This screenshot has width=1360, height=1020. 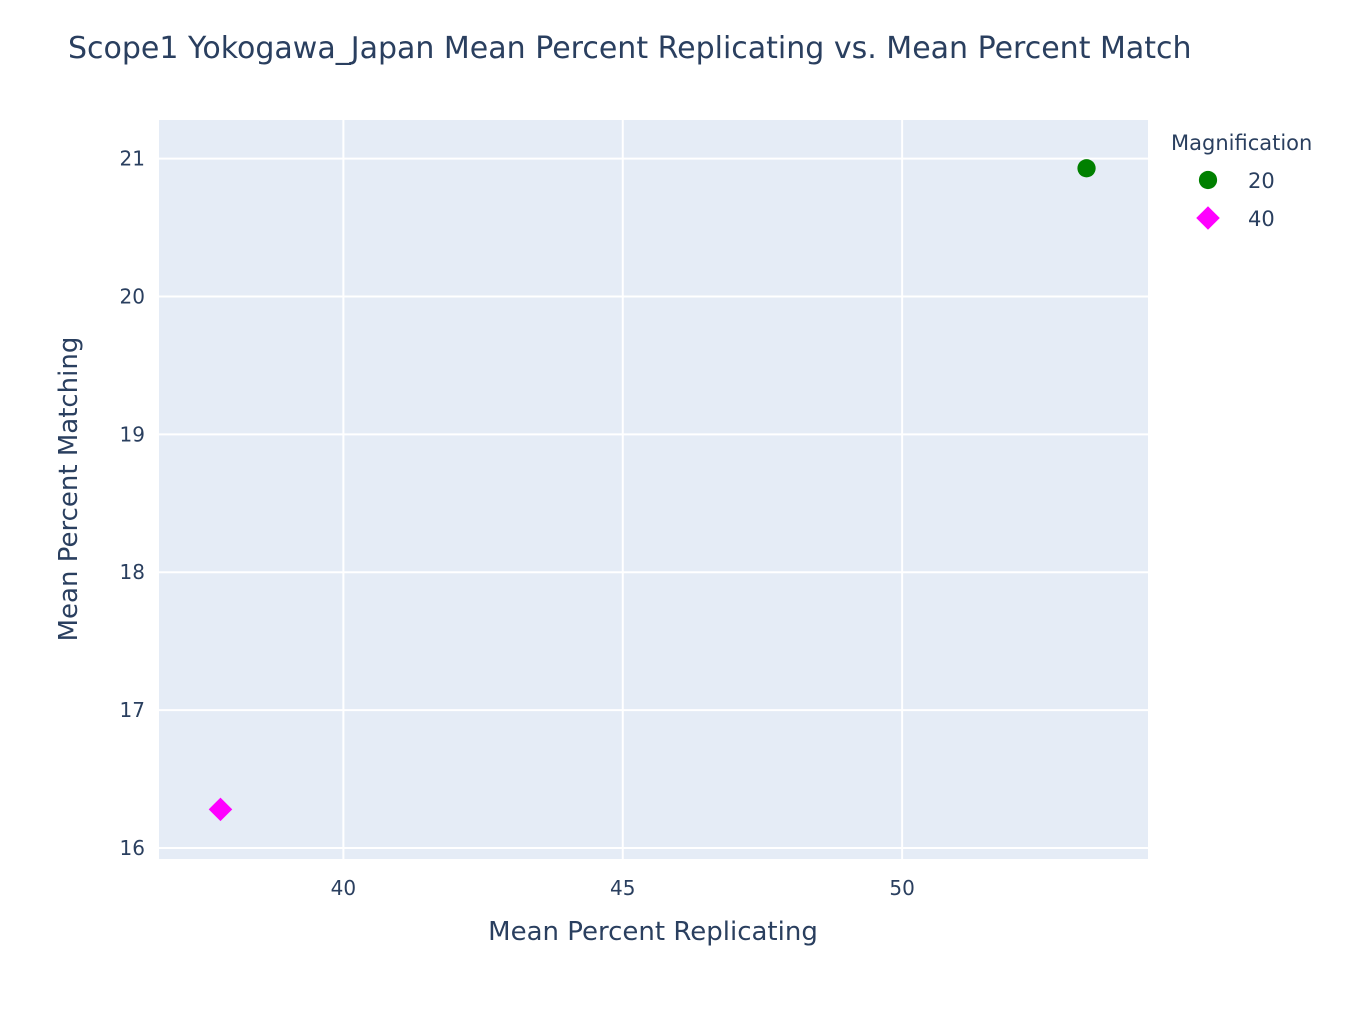 I want to click on x-axis-title: Mean Percent Replicating, so click(x=653, y=932).